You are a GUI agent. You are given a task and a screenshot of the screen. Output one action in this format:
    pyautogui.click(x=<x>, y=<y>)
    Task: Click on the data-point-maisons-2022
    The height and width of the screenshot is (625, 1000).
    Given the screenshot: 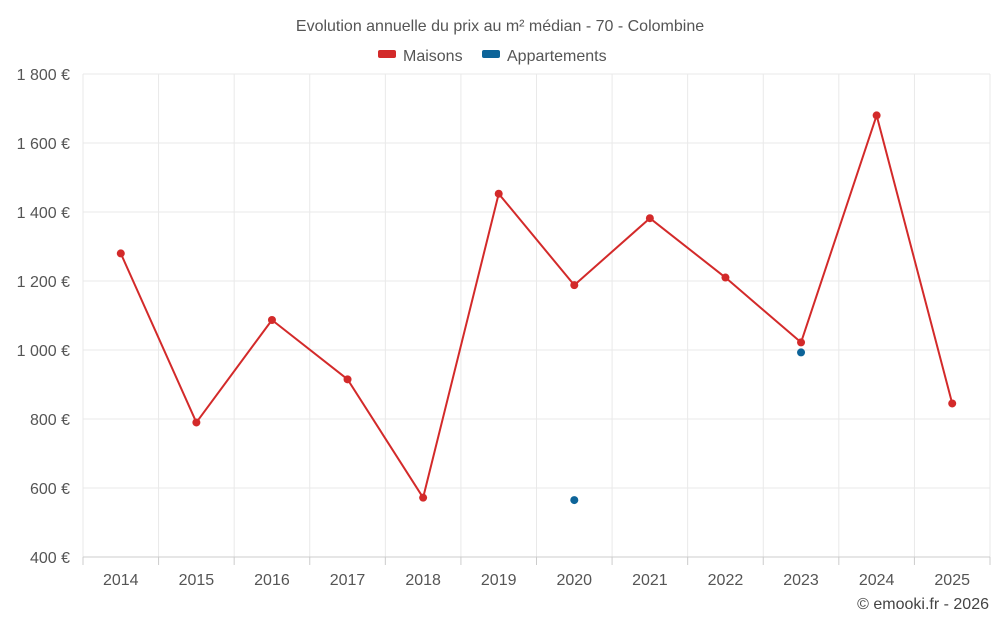 What is the action you would take?
    pyautogui.click(x=725, y=277)
    